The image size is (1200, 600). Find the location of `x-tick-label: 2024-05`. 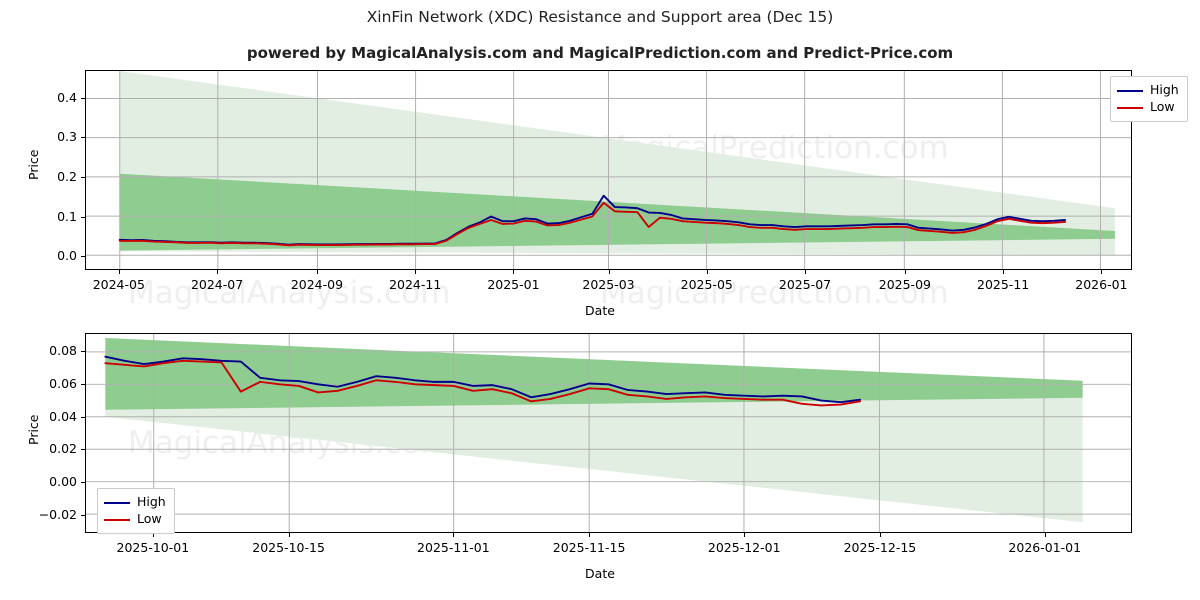

x-tick-label: 2024-05 is located at coordinates (118, 284).